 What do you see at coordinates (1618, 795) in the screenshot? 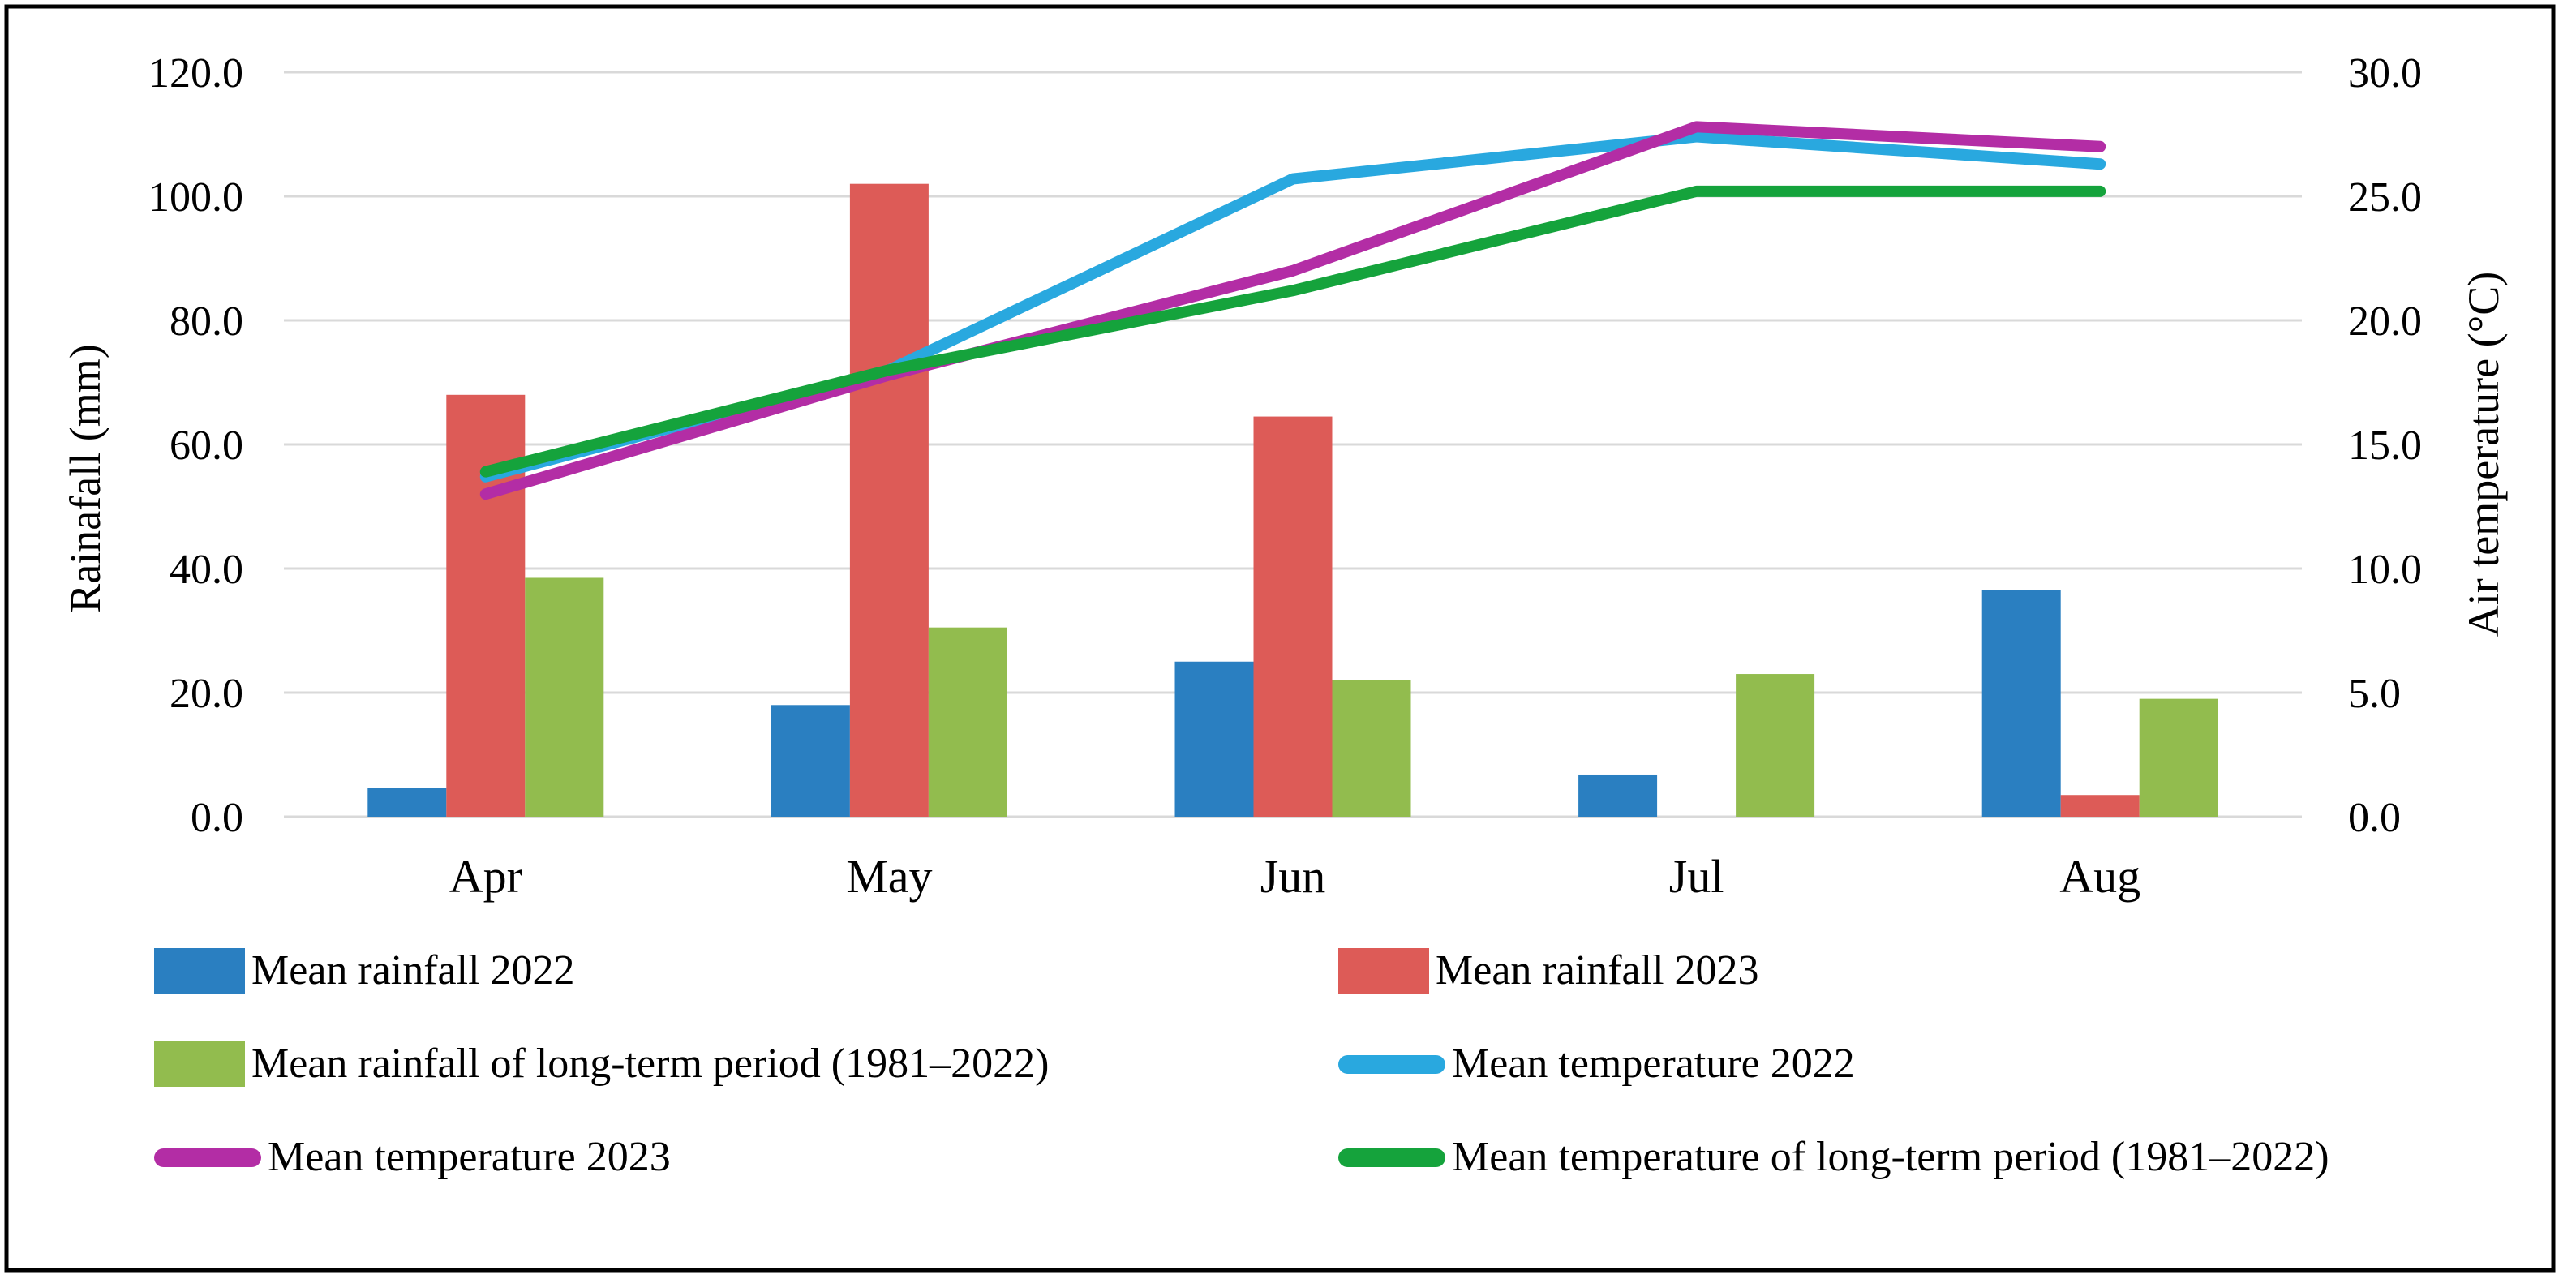
I see `bar-mean-rainfall-2022-jul` at bounding box center [1618, 795].